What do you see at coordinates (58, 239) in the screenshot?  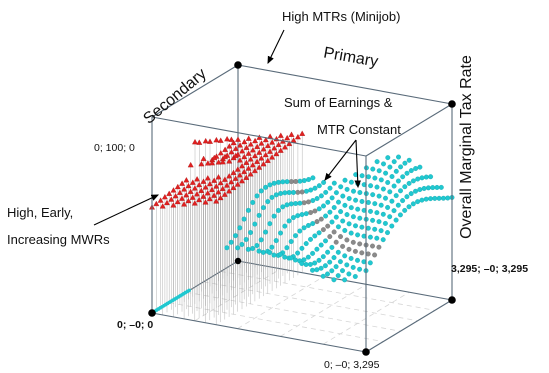 I see `annotation-high-line2: Increasing MWRs` at bounding box center [58, 239].